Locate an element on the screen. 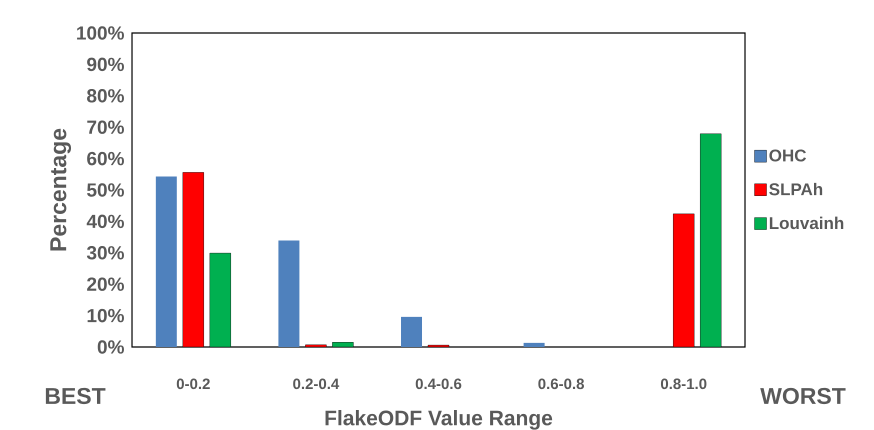 The image size is (874, 430). x-axis-title: FlakeODF Value Range is located at coordinates (439, 420).